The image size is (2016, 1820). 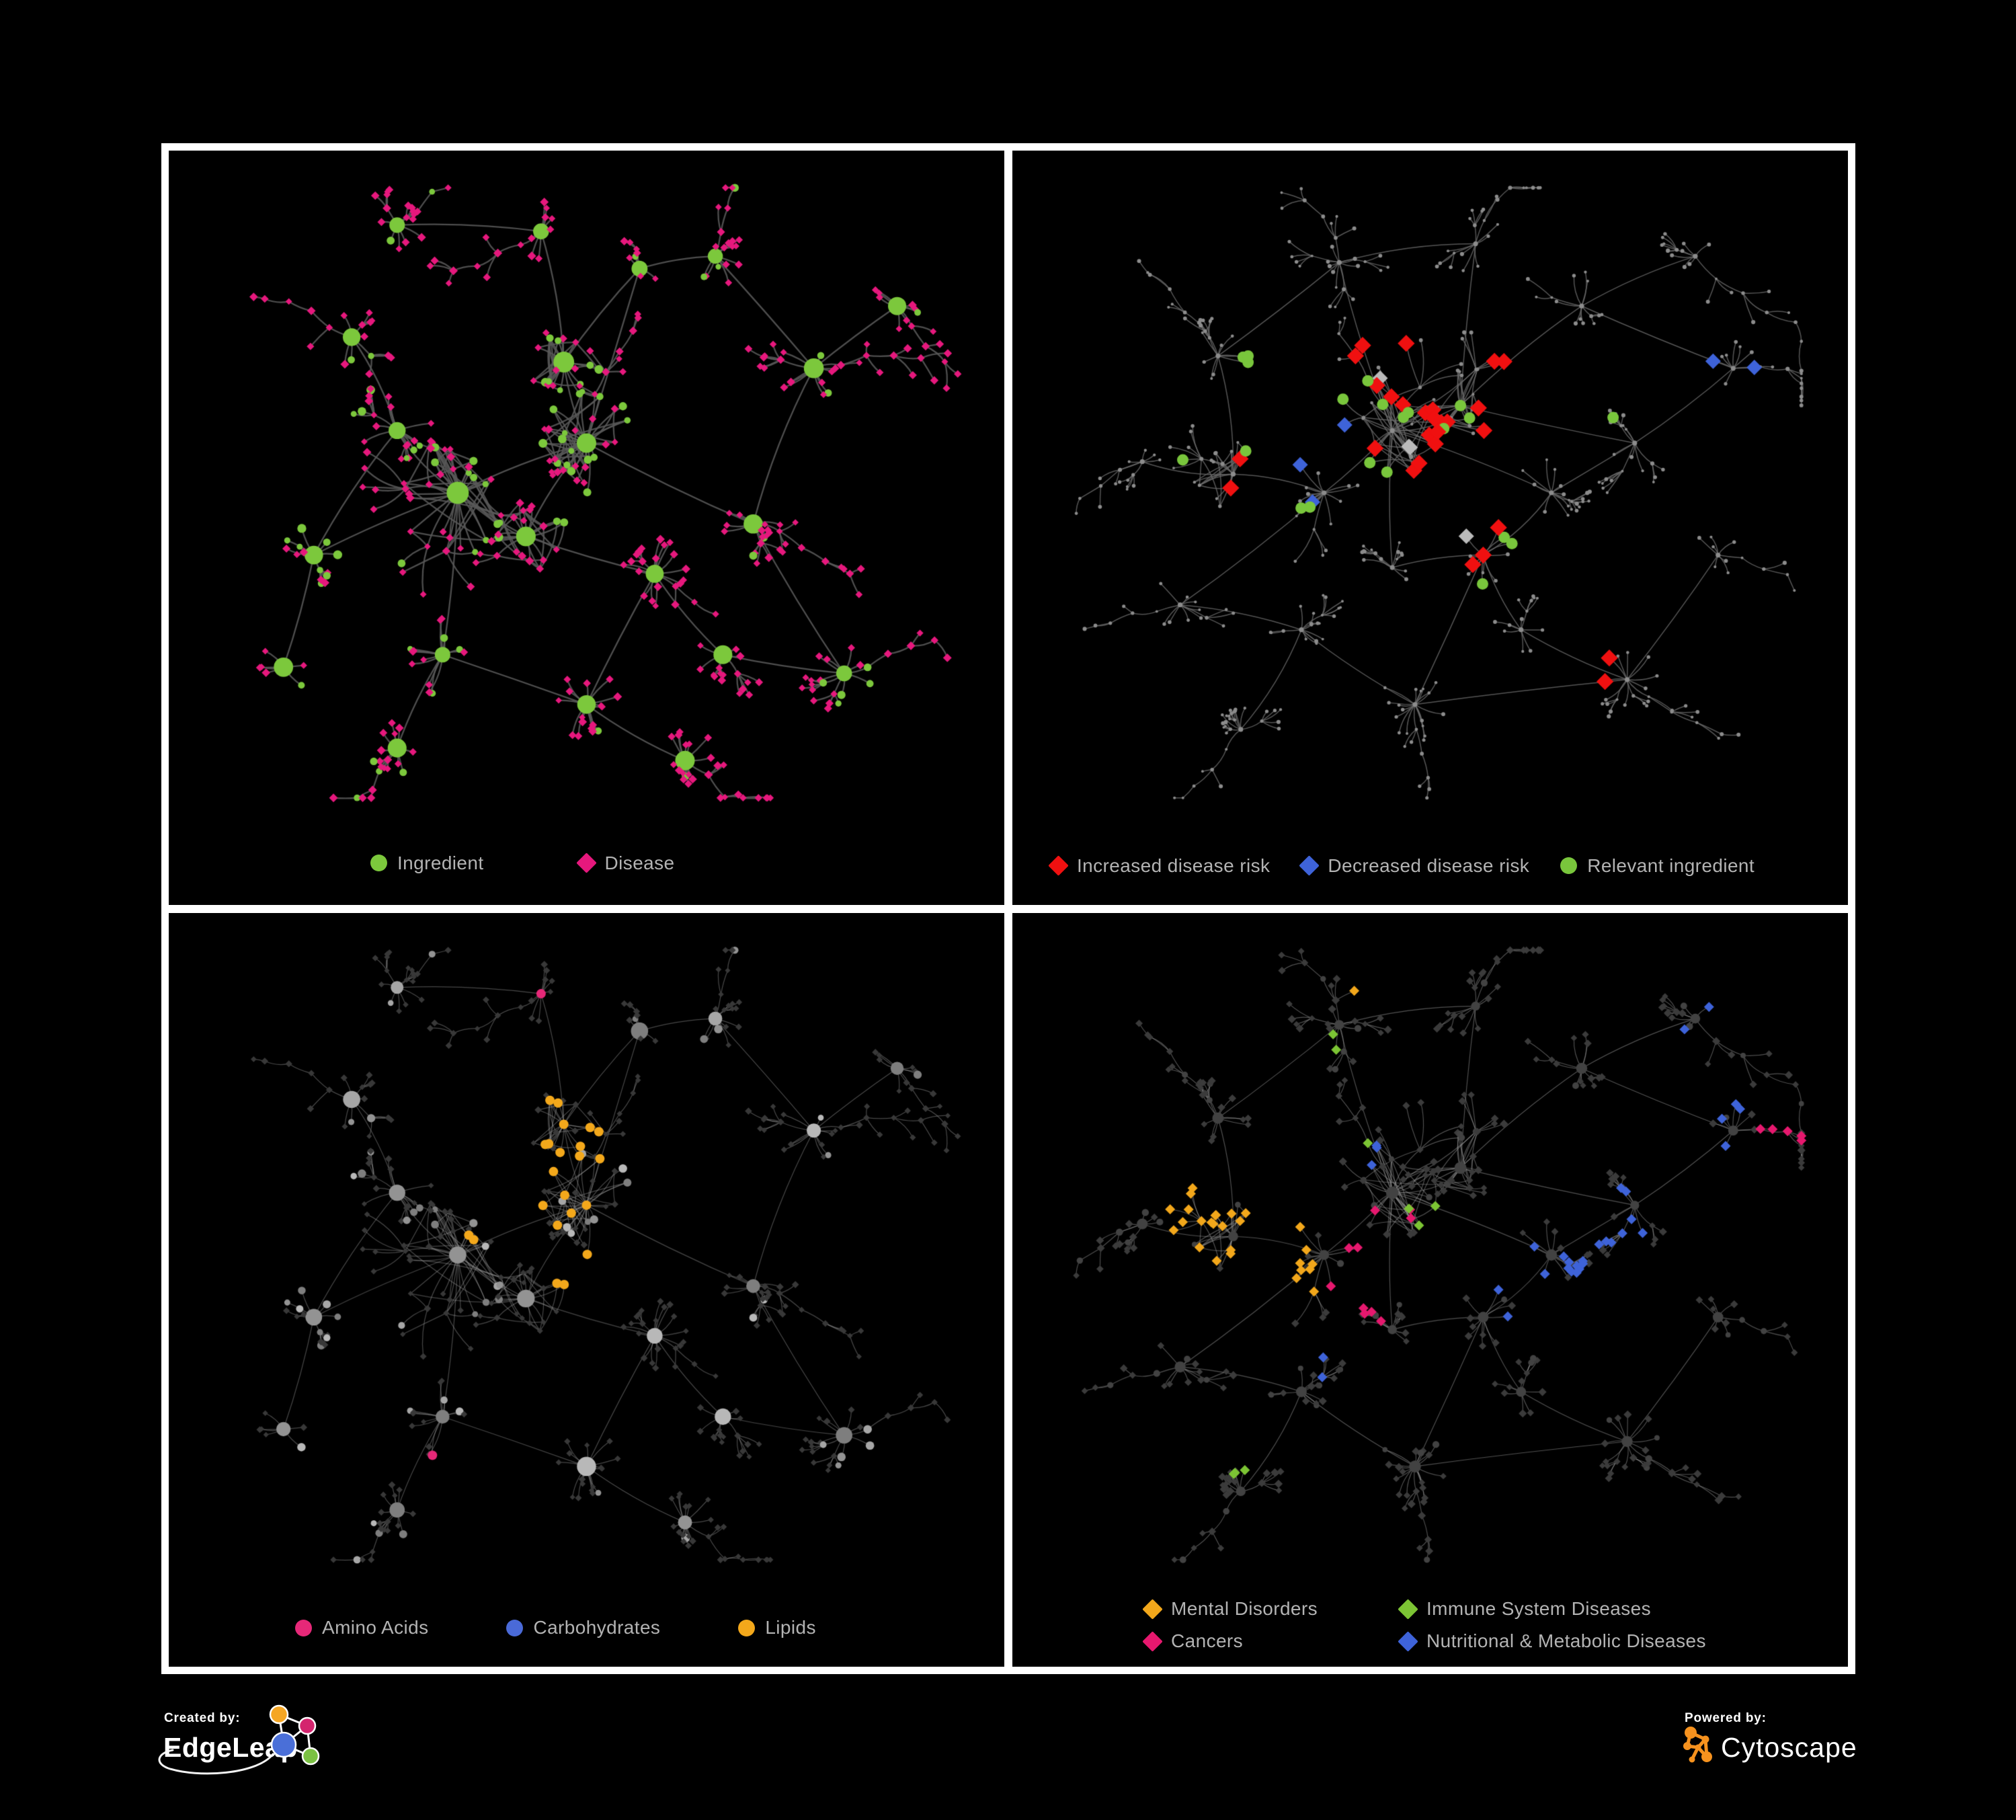 I want to click on legend-label: Nutritional & Metabolic Diseases, so click(x=1566, y=1640).